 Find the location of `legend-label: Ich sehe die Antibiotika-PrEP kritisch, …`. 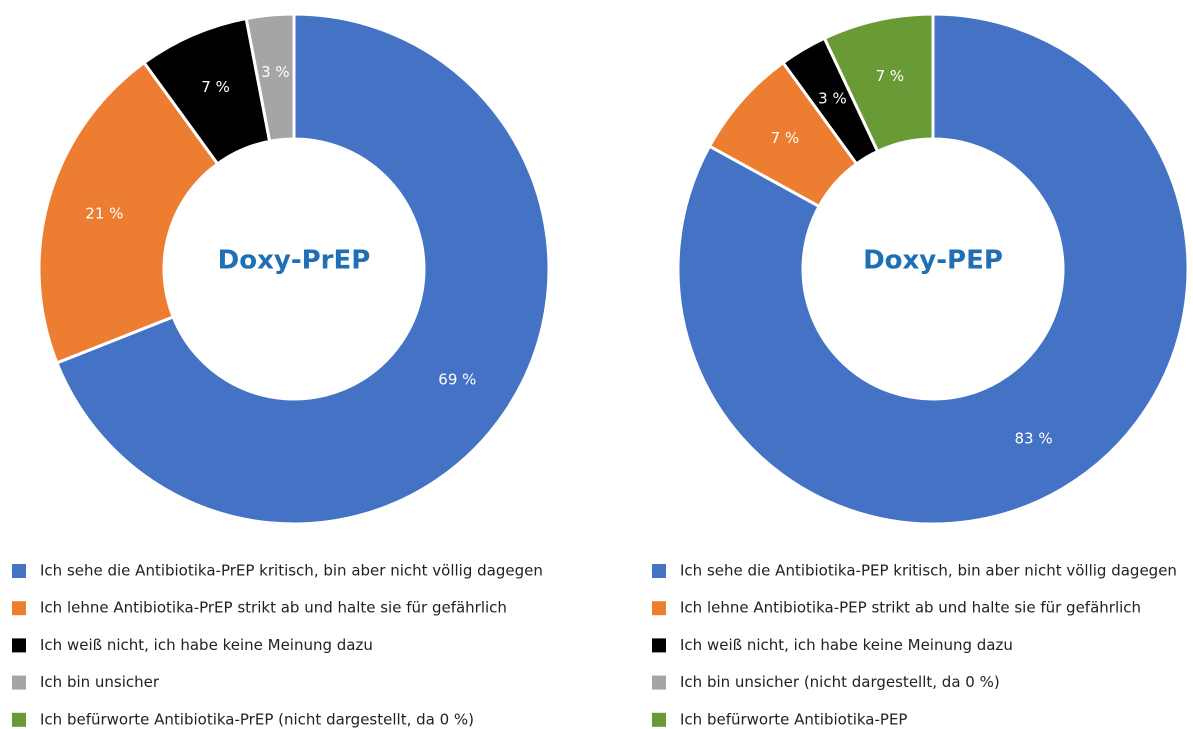

legend-label: Ich sehe die Antibiotika-PrEP kritisch, … is located at coordinates (291, 571).